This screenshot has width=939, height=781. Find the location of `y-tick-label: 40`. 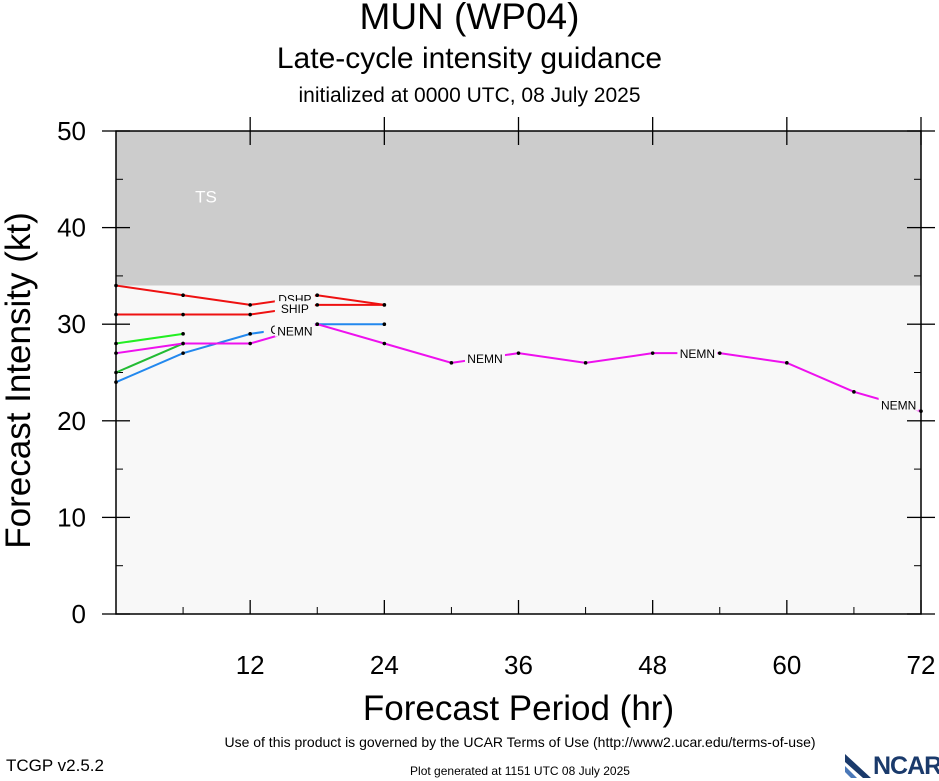

y-tick-label: 40 is located at coordinates (71, 228).